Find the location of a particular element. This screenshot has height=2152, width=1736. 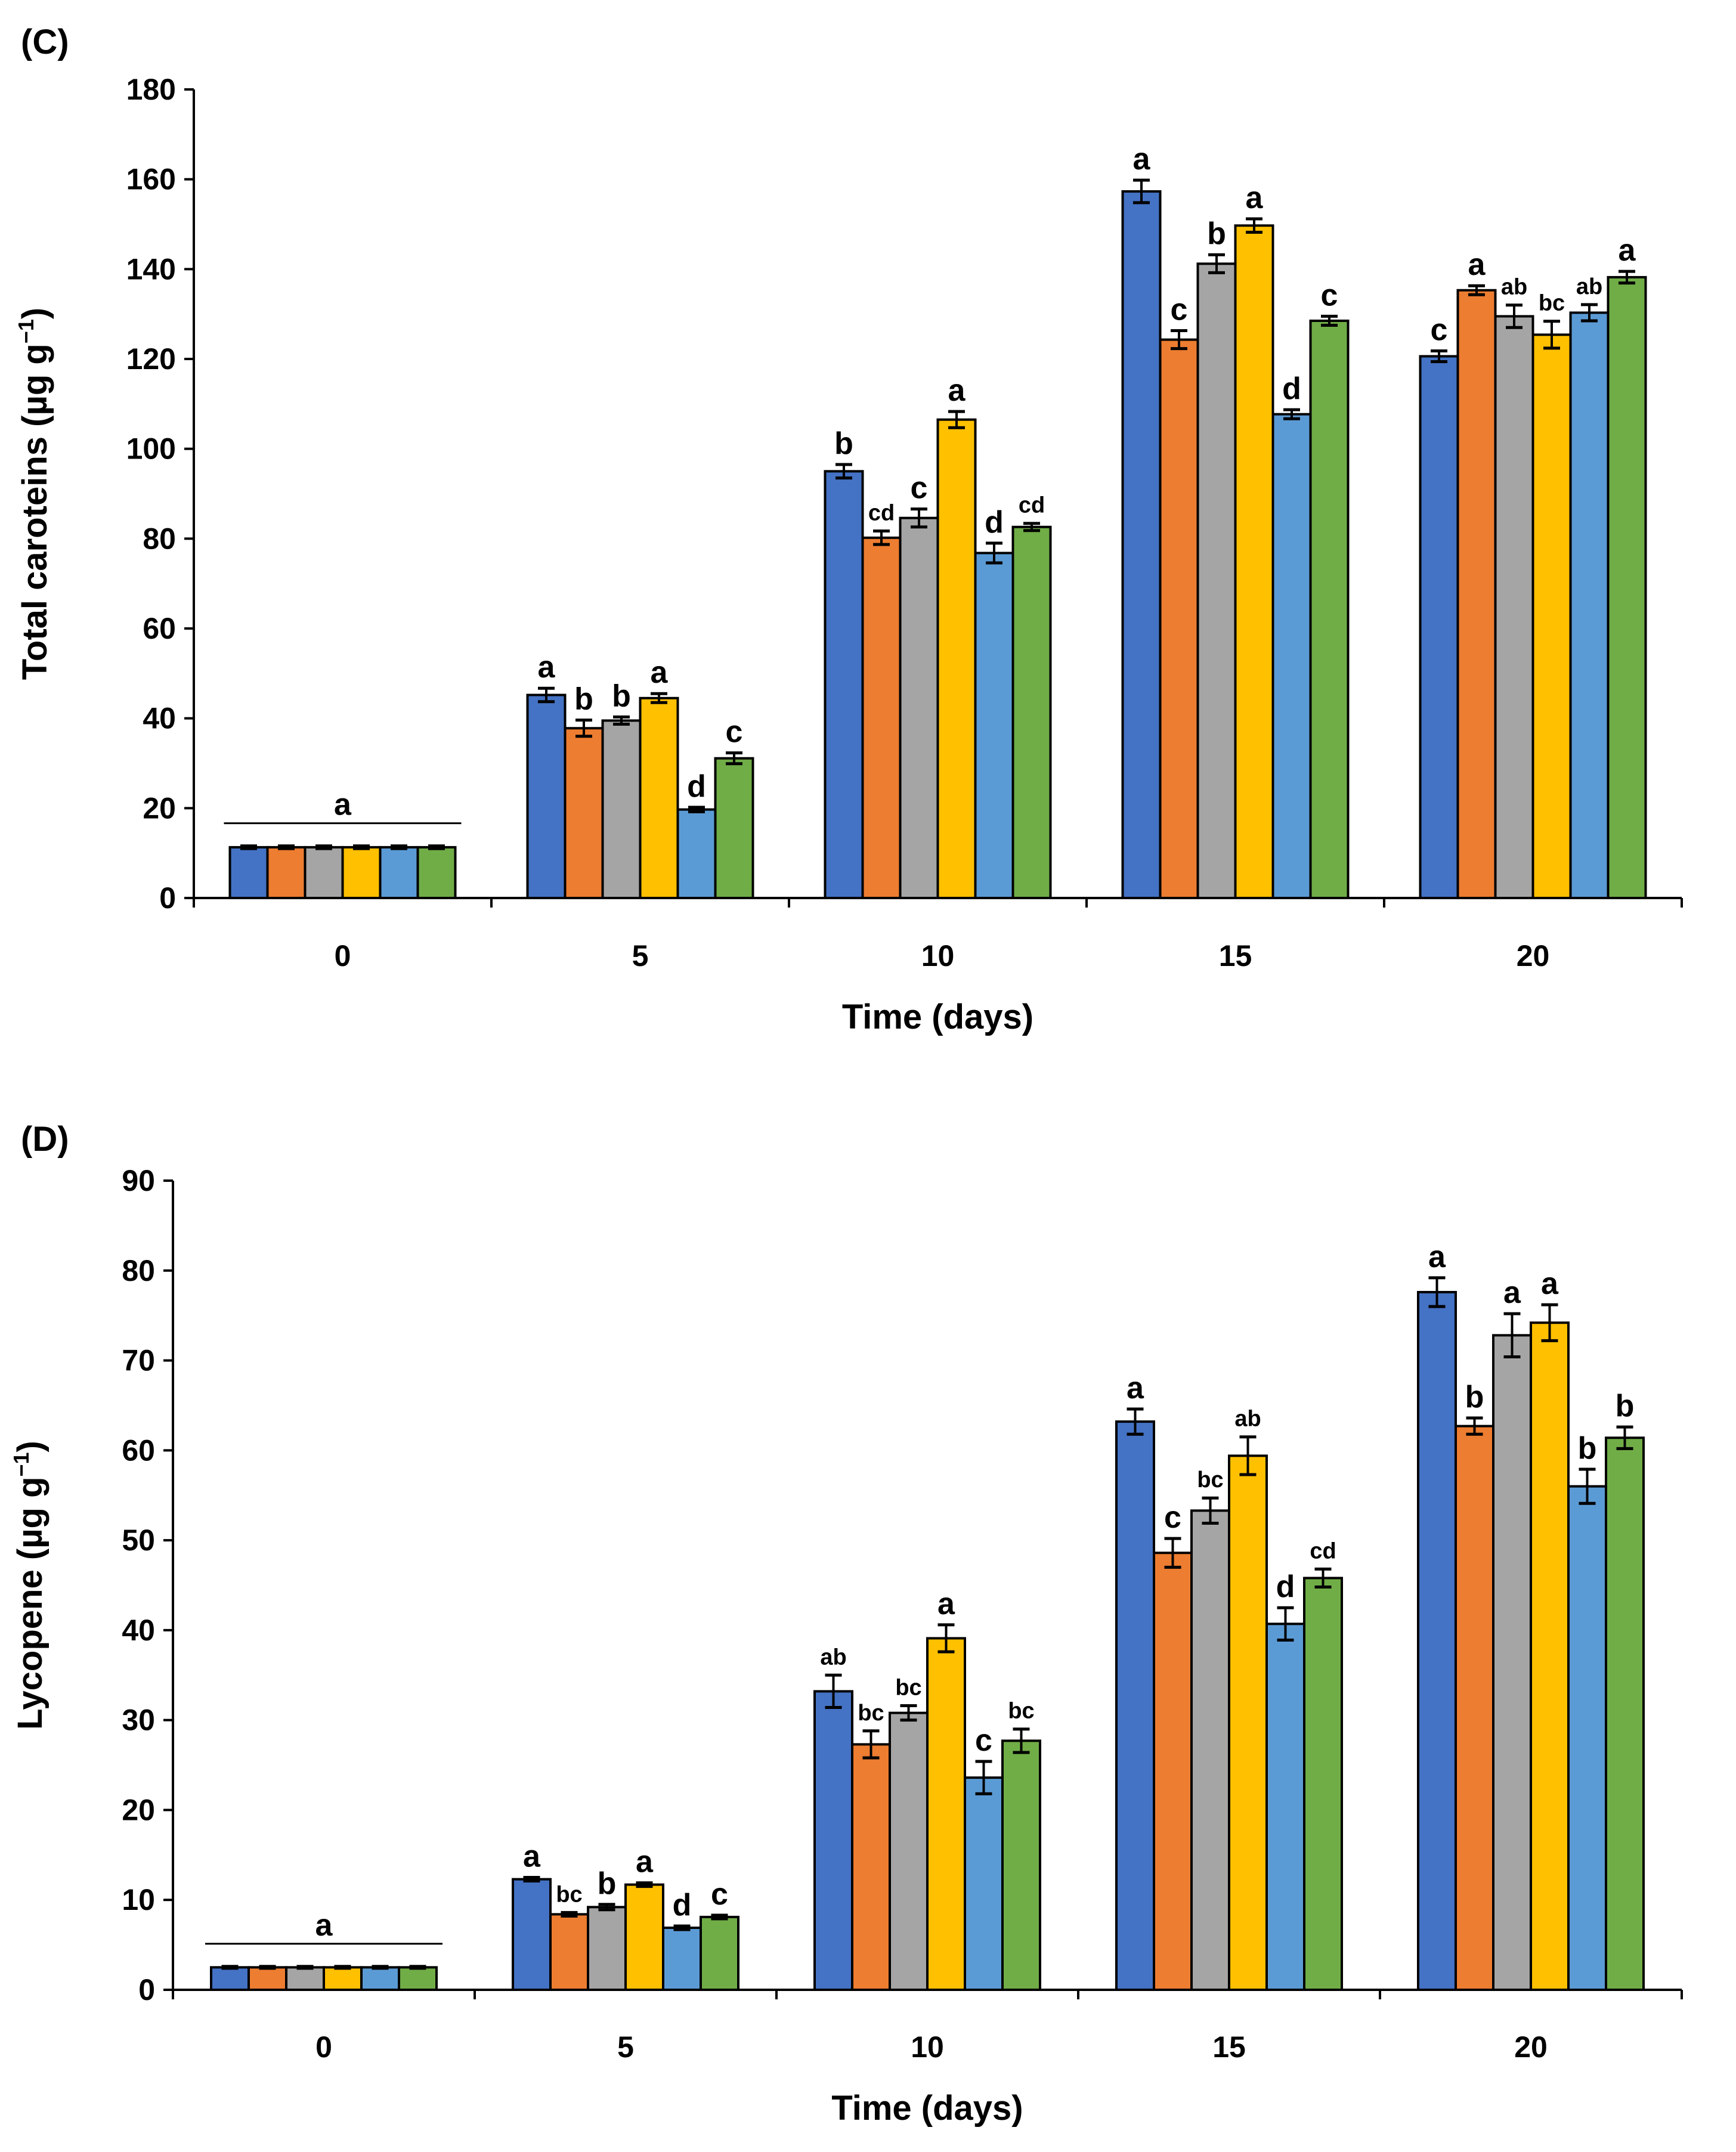

y-axis-title: Total caroteins (µg g−1) is located at coordinates (34, 494).